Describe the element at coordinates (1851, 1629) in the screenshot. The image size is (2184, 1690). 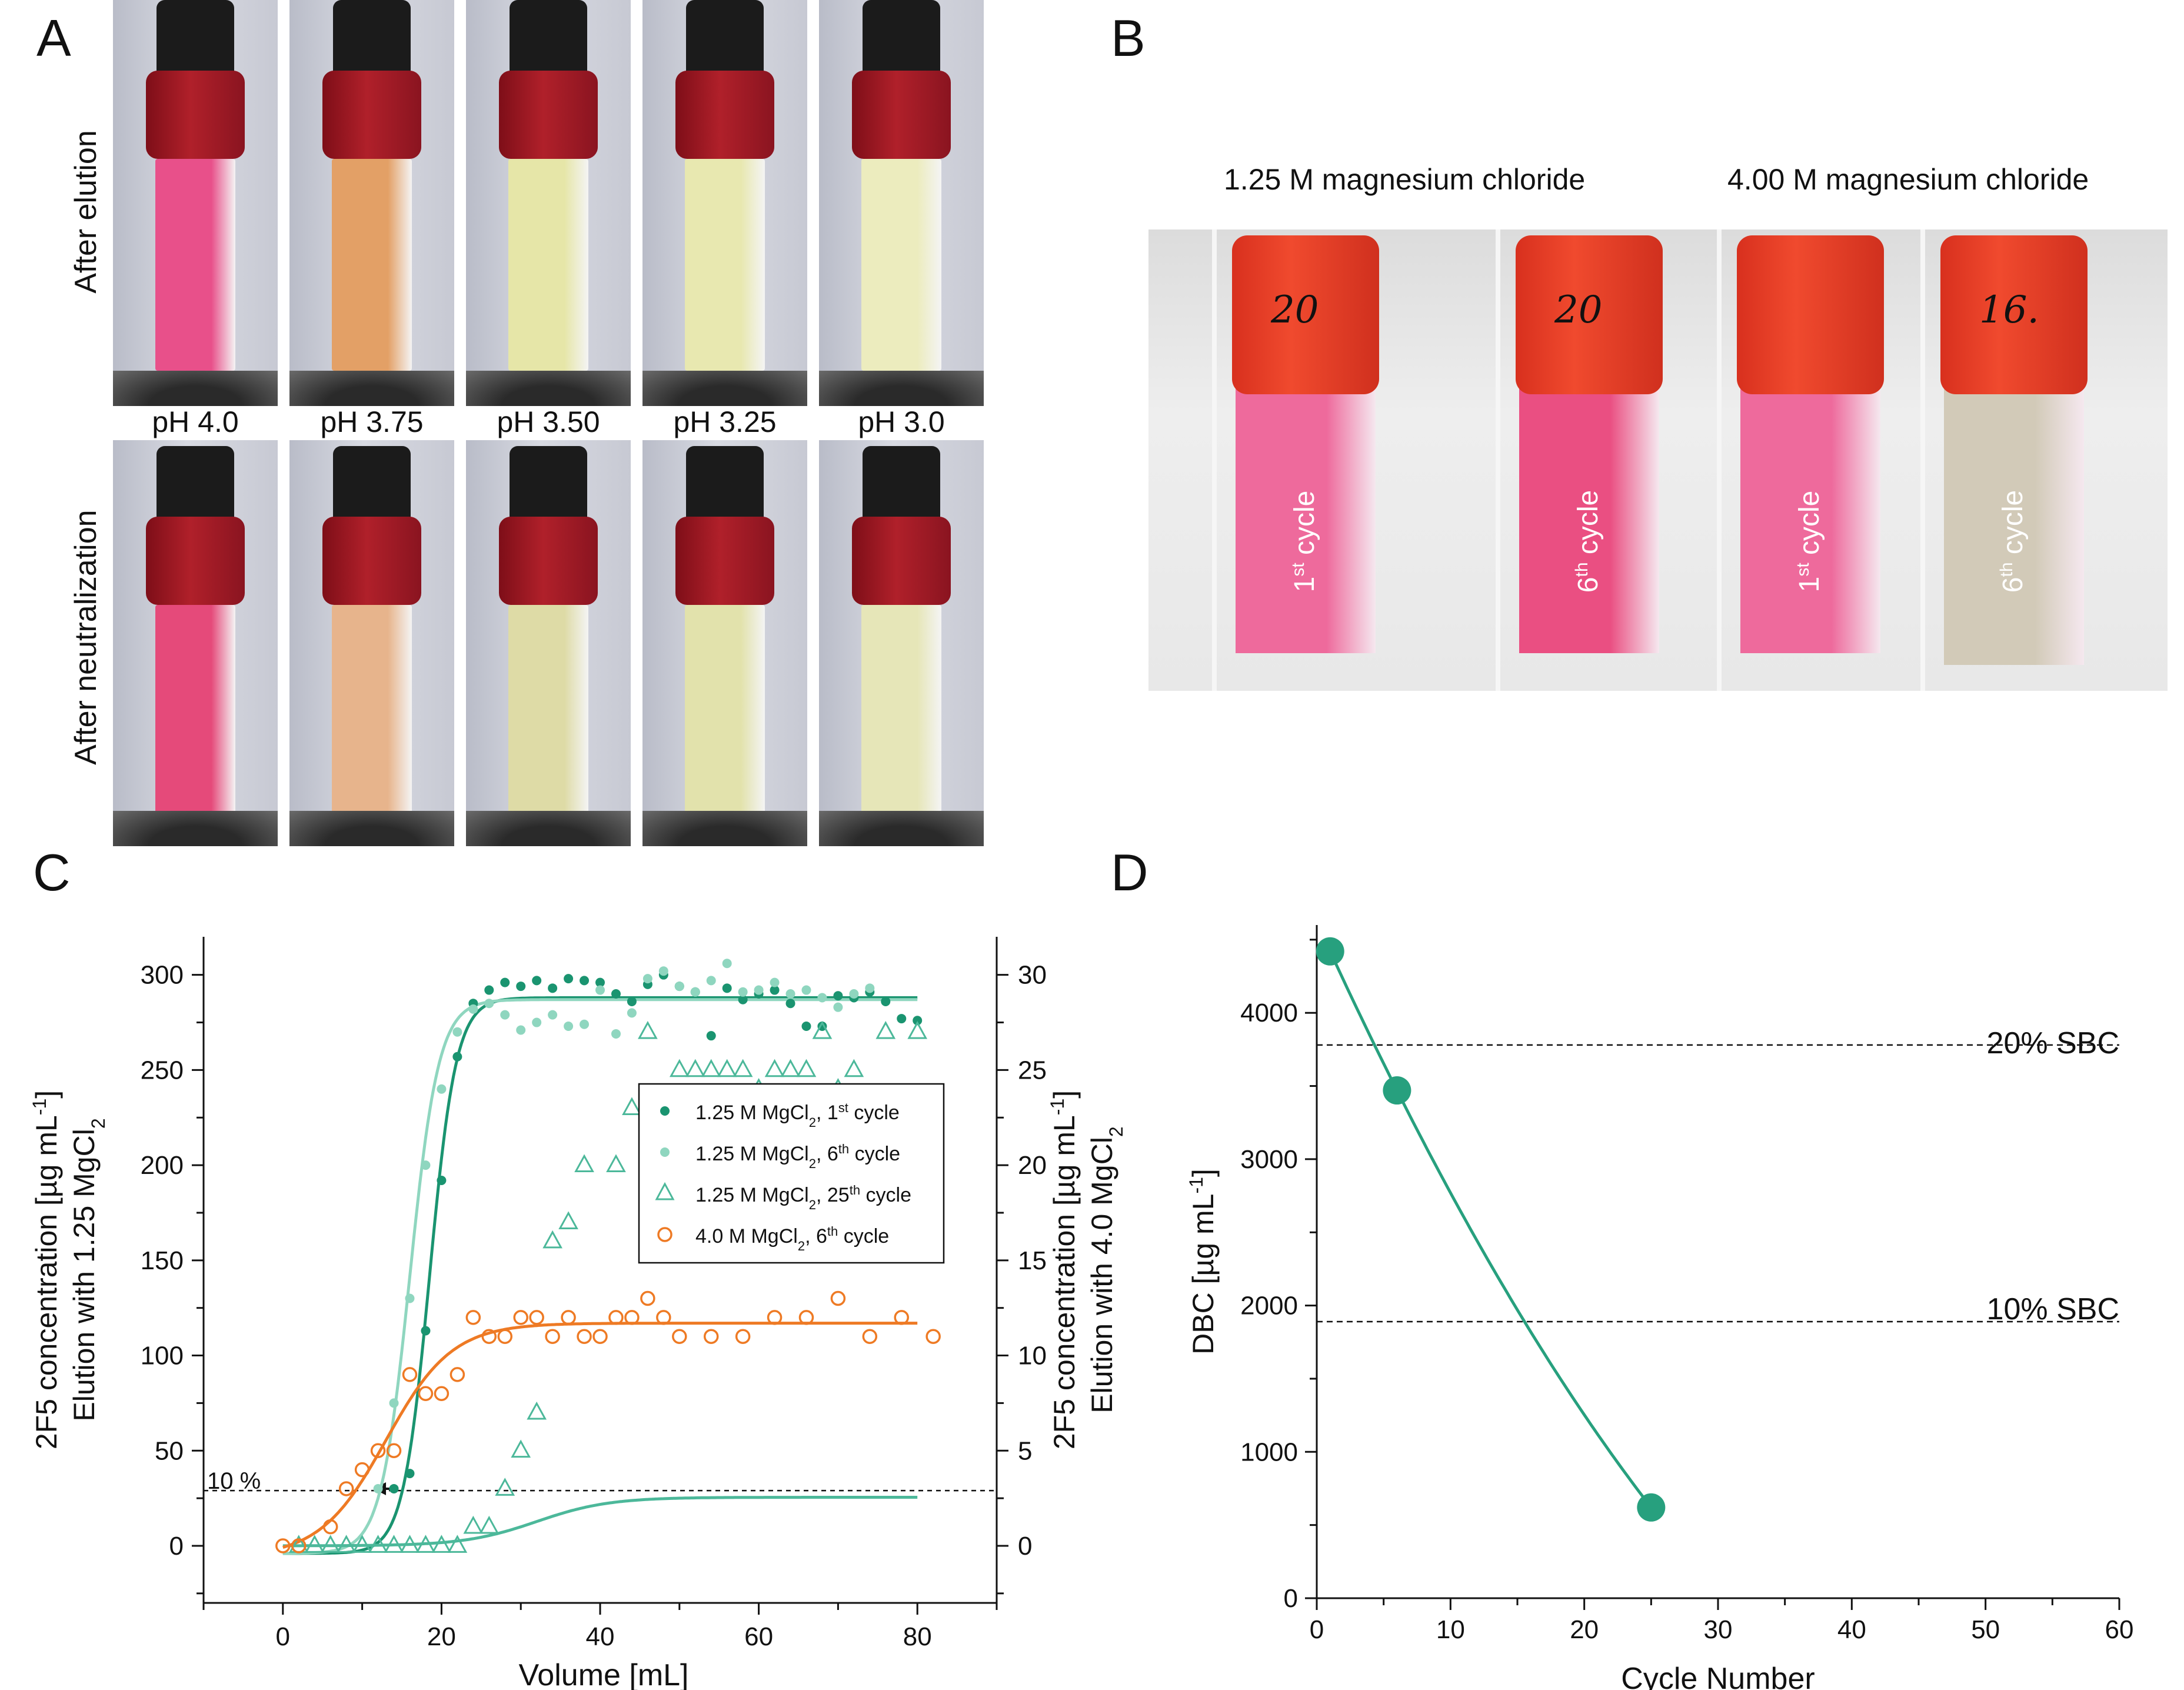
I see `panel-d-x-tick-label: 40` at that location.